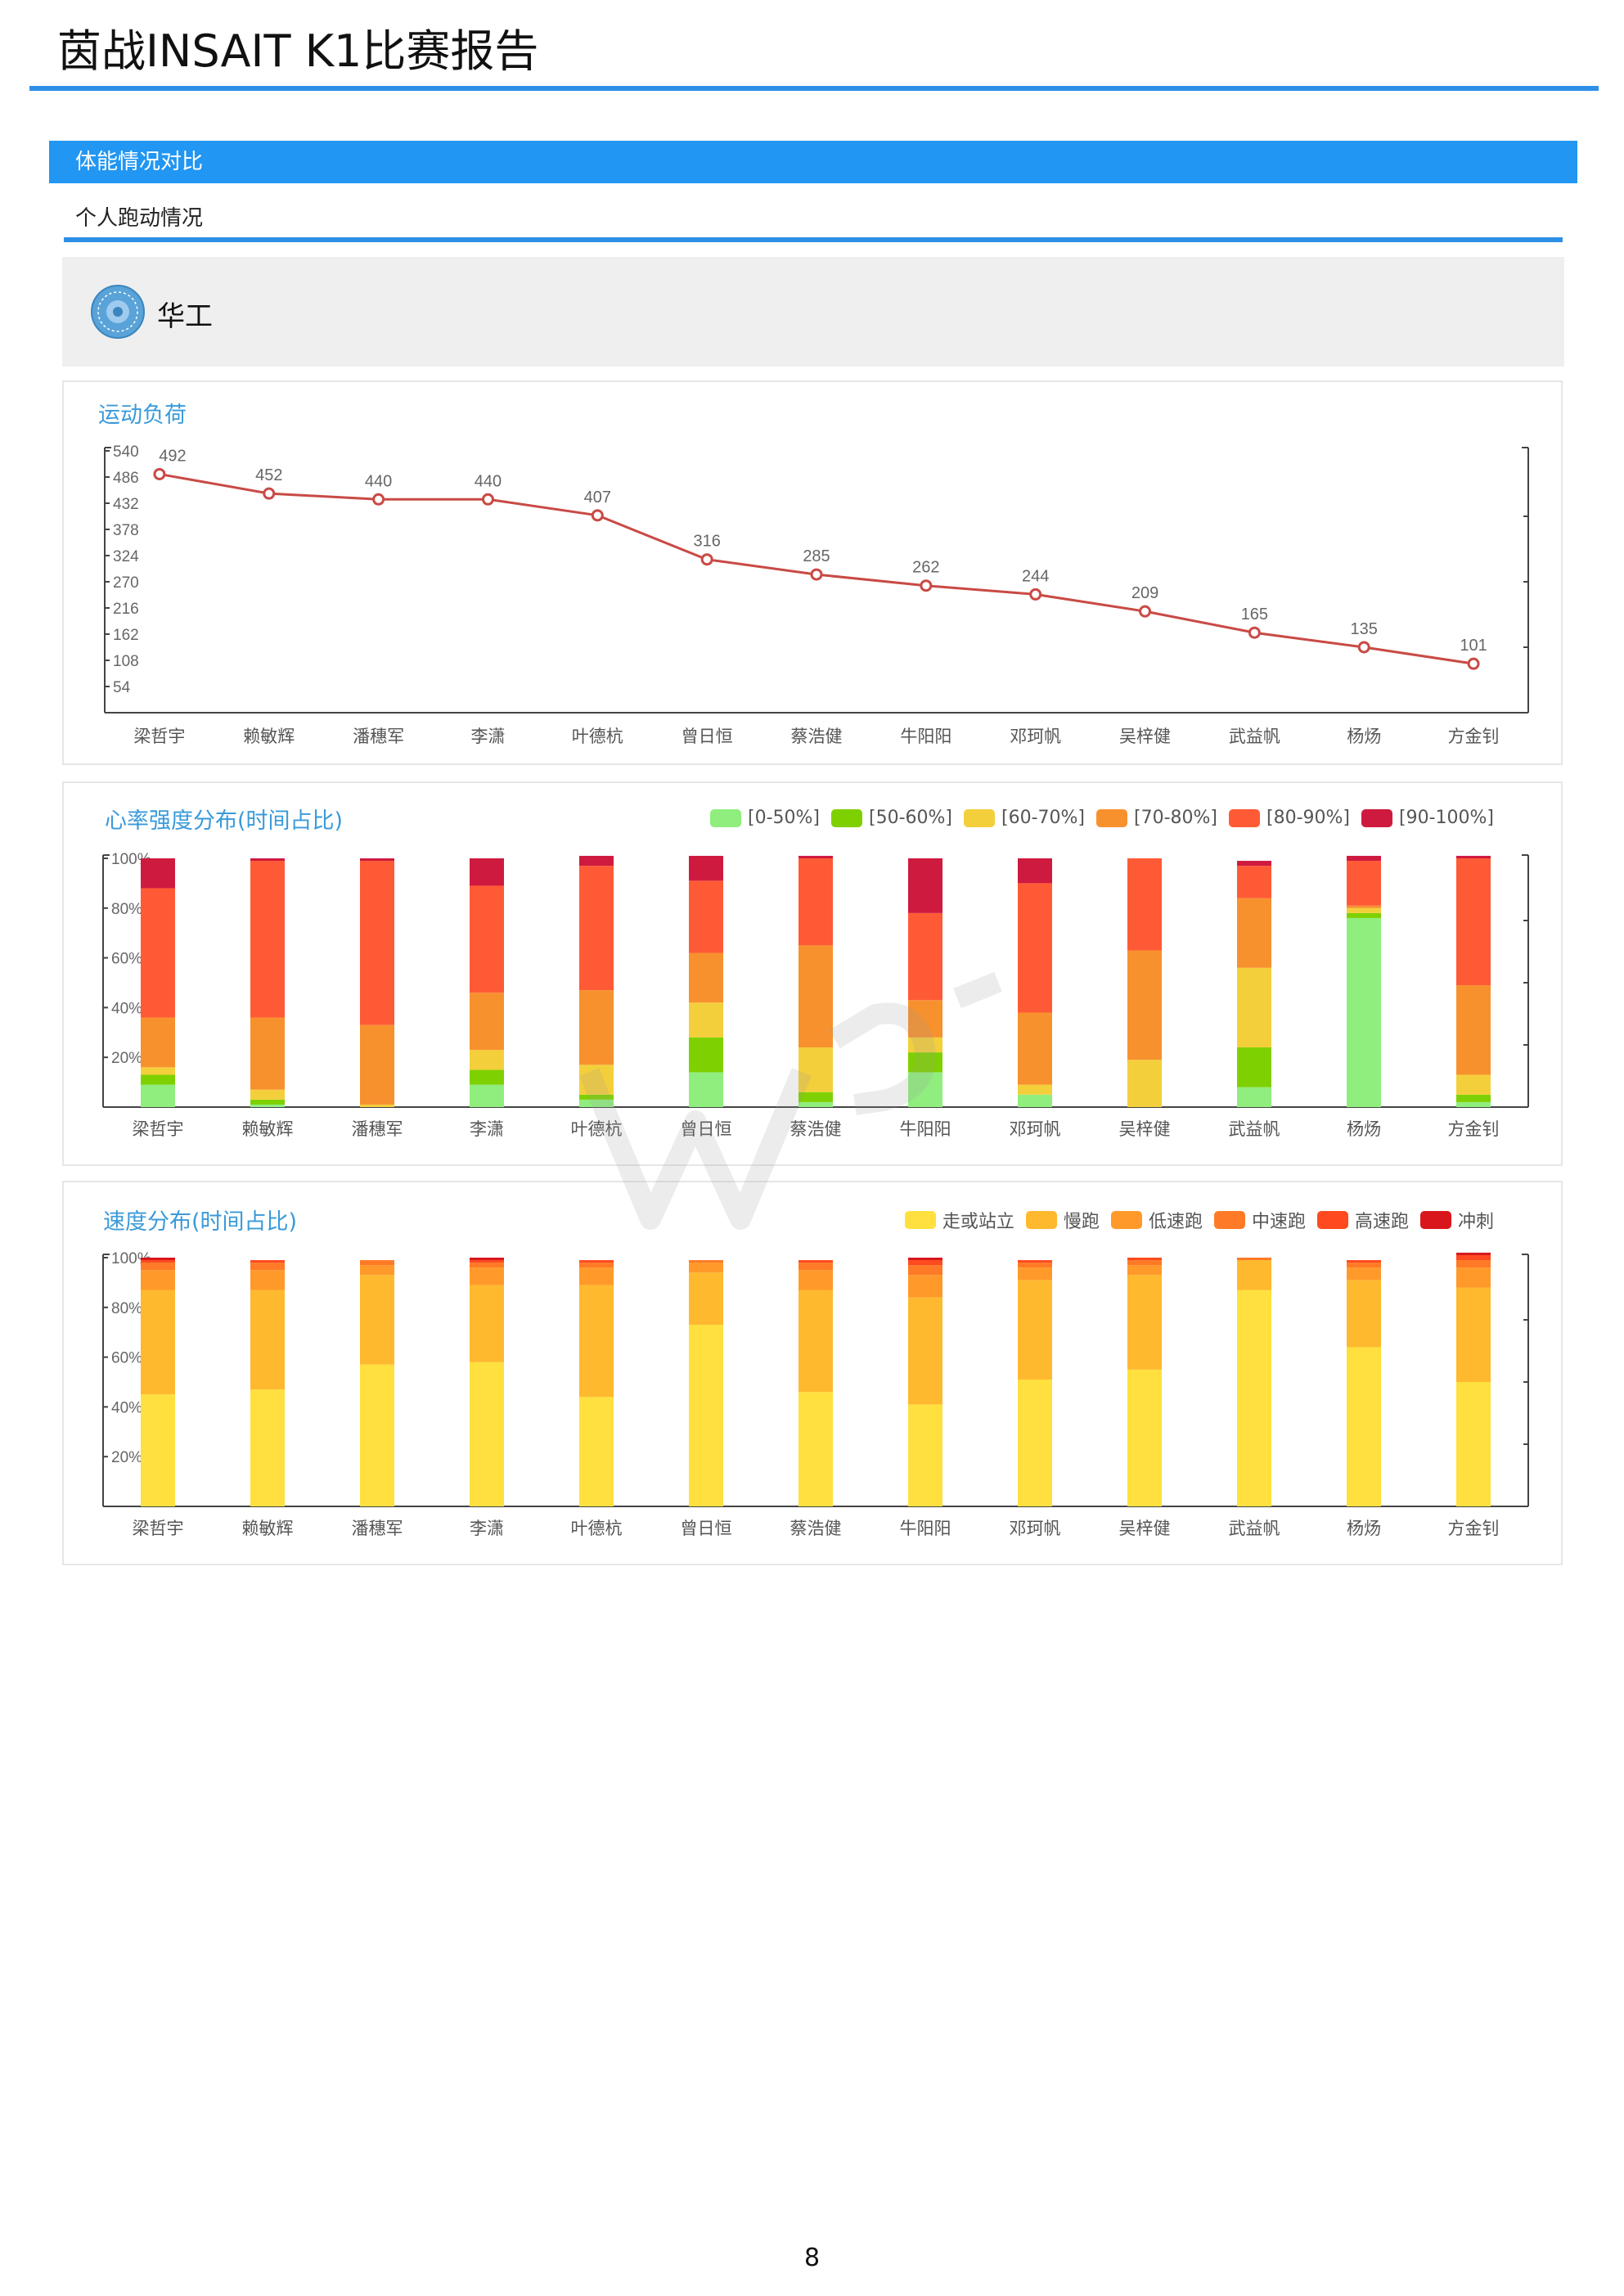  What do you see at coordinates (126, 478) in the screenshot?
I see `y-tick-label: 486` at bounding box center [126, 478].